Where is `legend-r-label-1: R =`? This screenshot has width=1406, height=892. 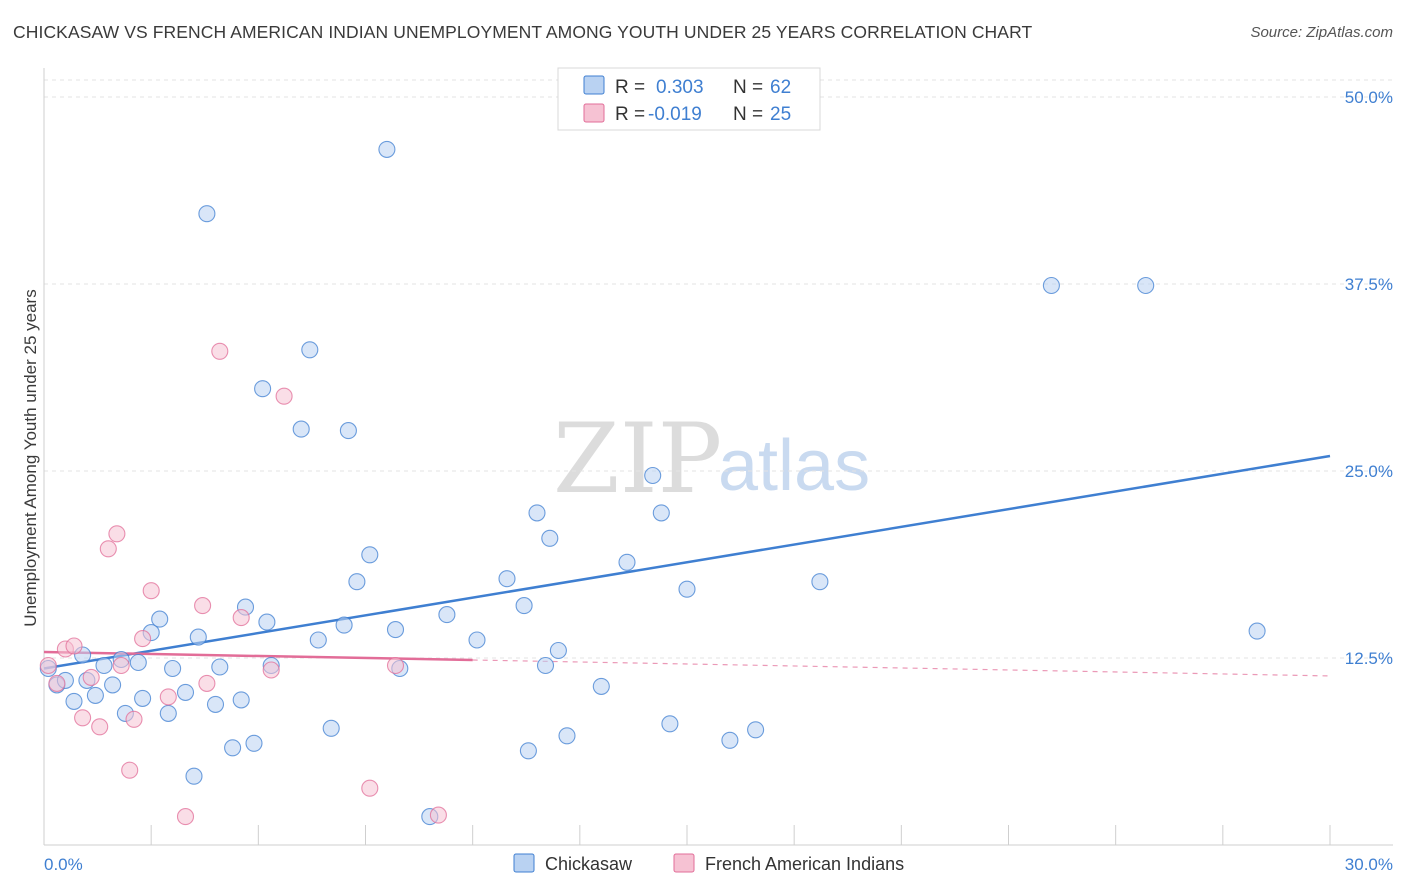 legend-r-label-1: R = is located at coordinates (630, 87).